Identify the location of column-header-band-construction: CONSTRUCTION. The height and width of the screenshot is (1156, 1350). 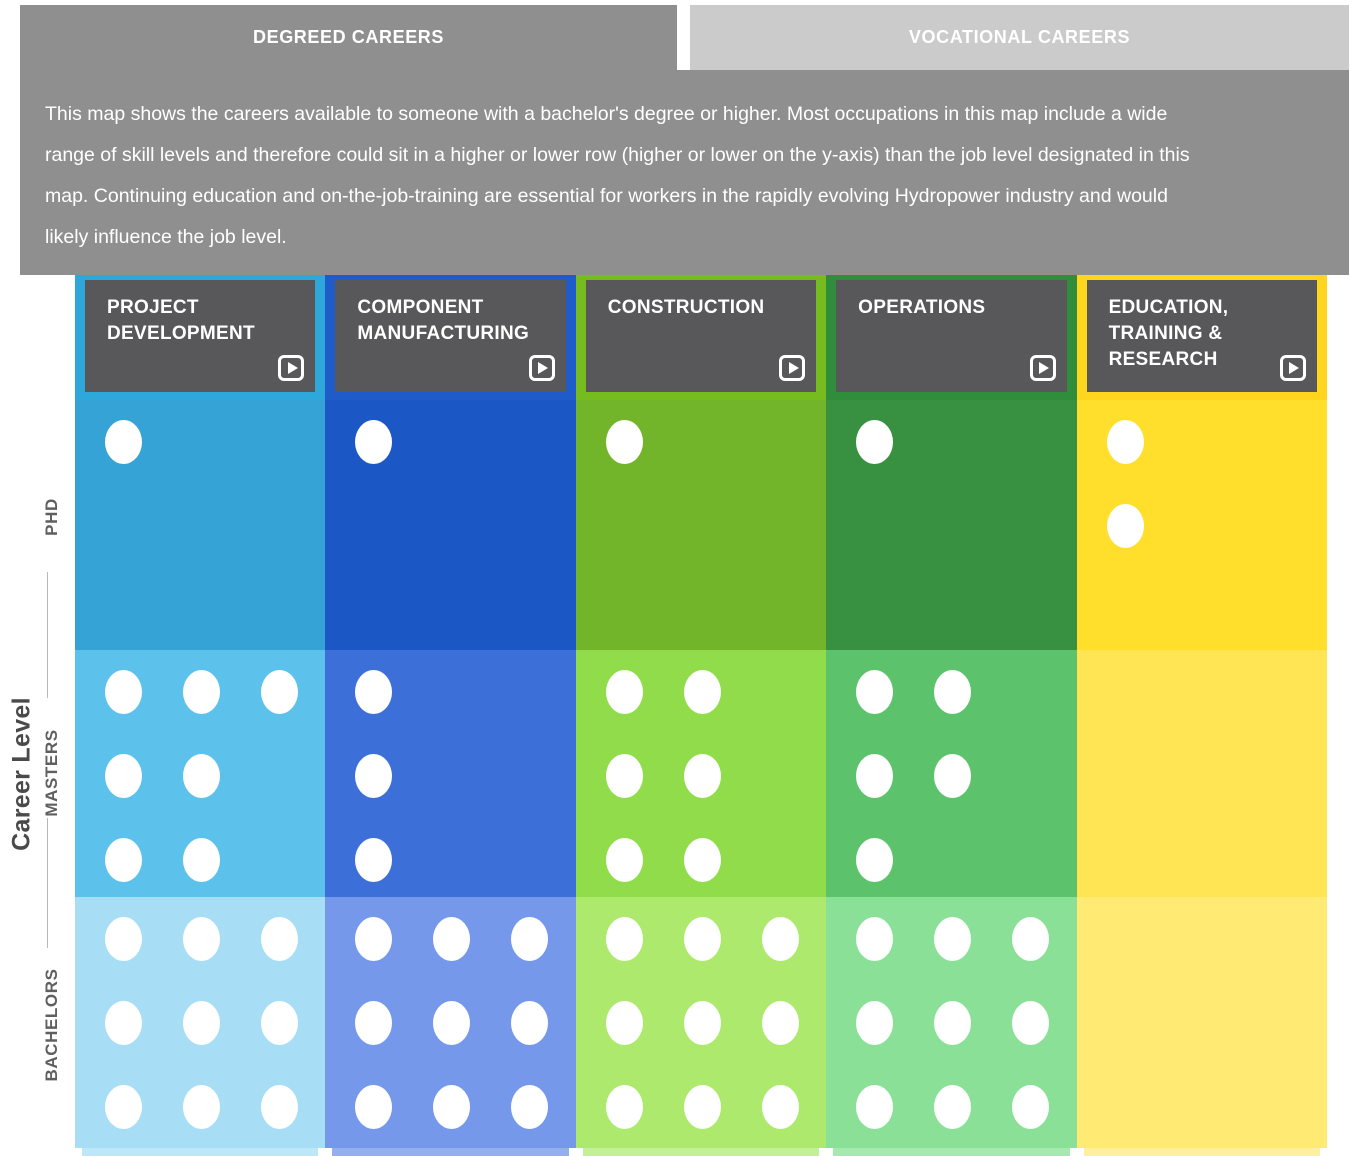
(701, 337).